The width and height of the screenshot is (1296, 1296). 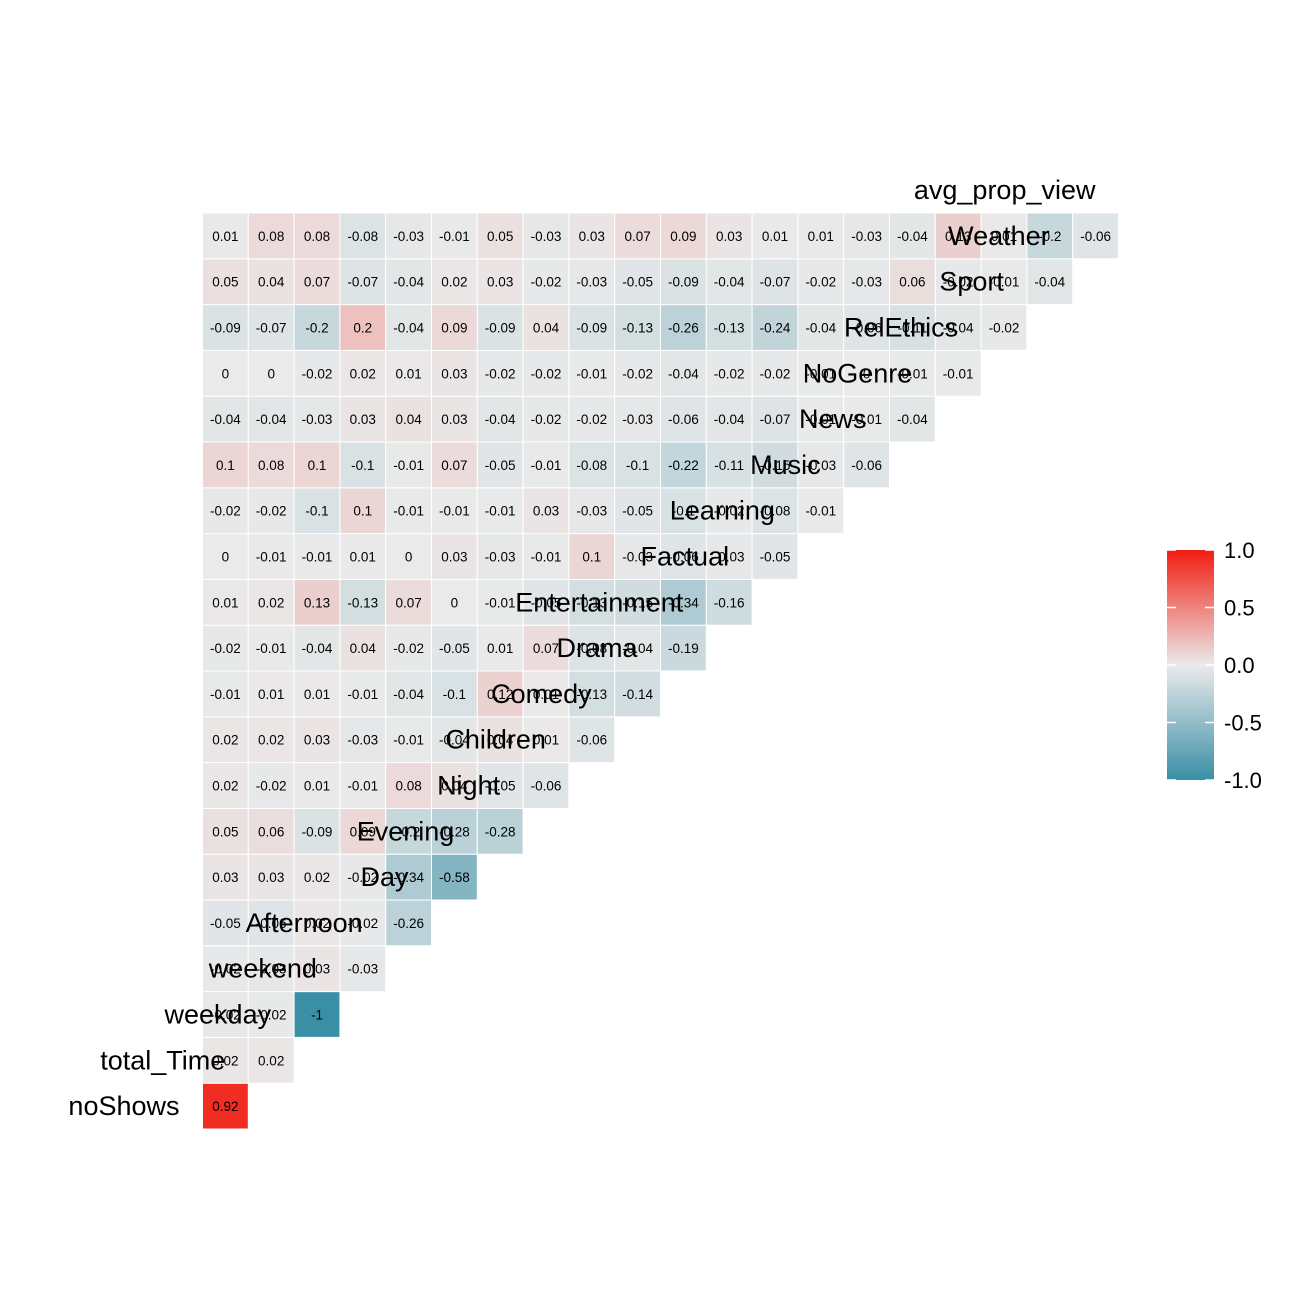 I want to click on cell-value-label: -1, so click(x=317, y=1015).